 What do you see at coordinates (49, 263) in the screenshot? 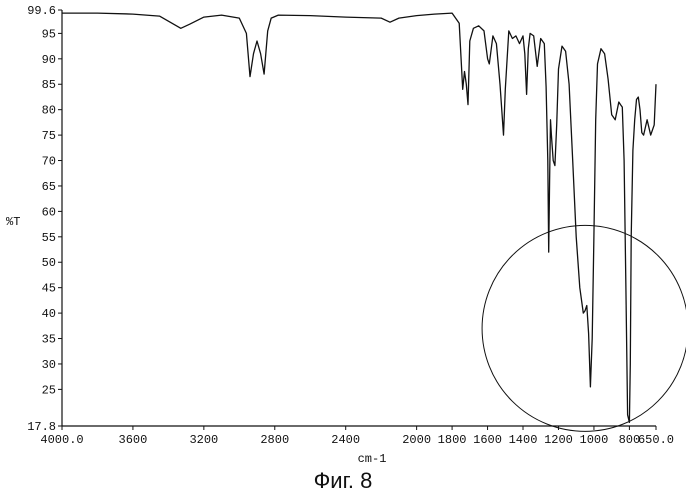
I see `y-tick-label: 50` at bounding box center [49, 263].